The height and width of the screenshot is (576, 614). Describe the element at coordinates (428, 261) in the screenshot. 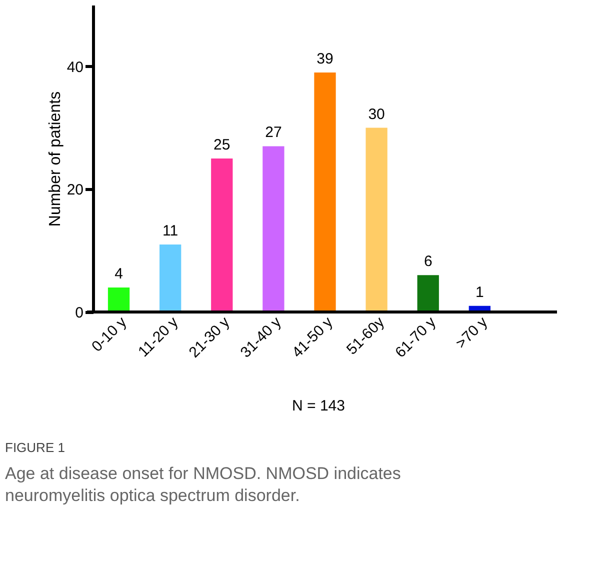

I see `data-label: 6` at that location.